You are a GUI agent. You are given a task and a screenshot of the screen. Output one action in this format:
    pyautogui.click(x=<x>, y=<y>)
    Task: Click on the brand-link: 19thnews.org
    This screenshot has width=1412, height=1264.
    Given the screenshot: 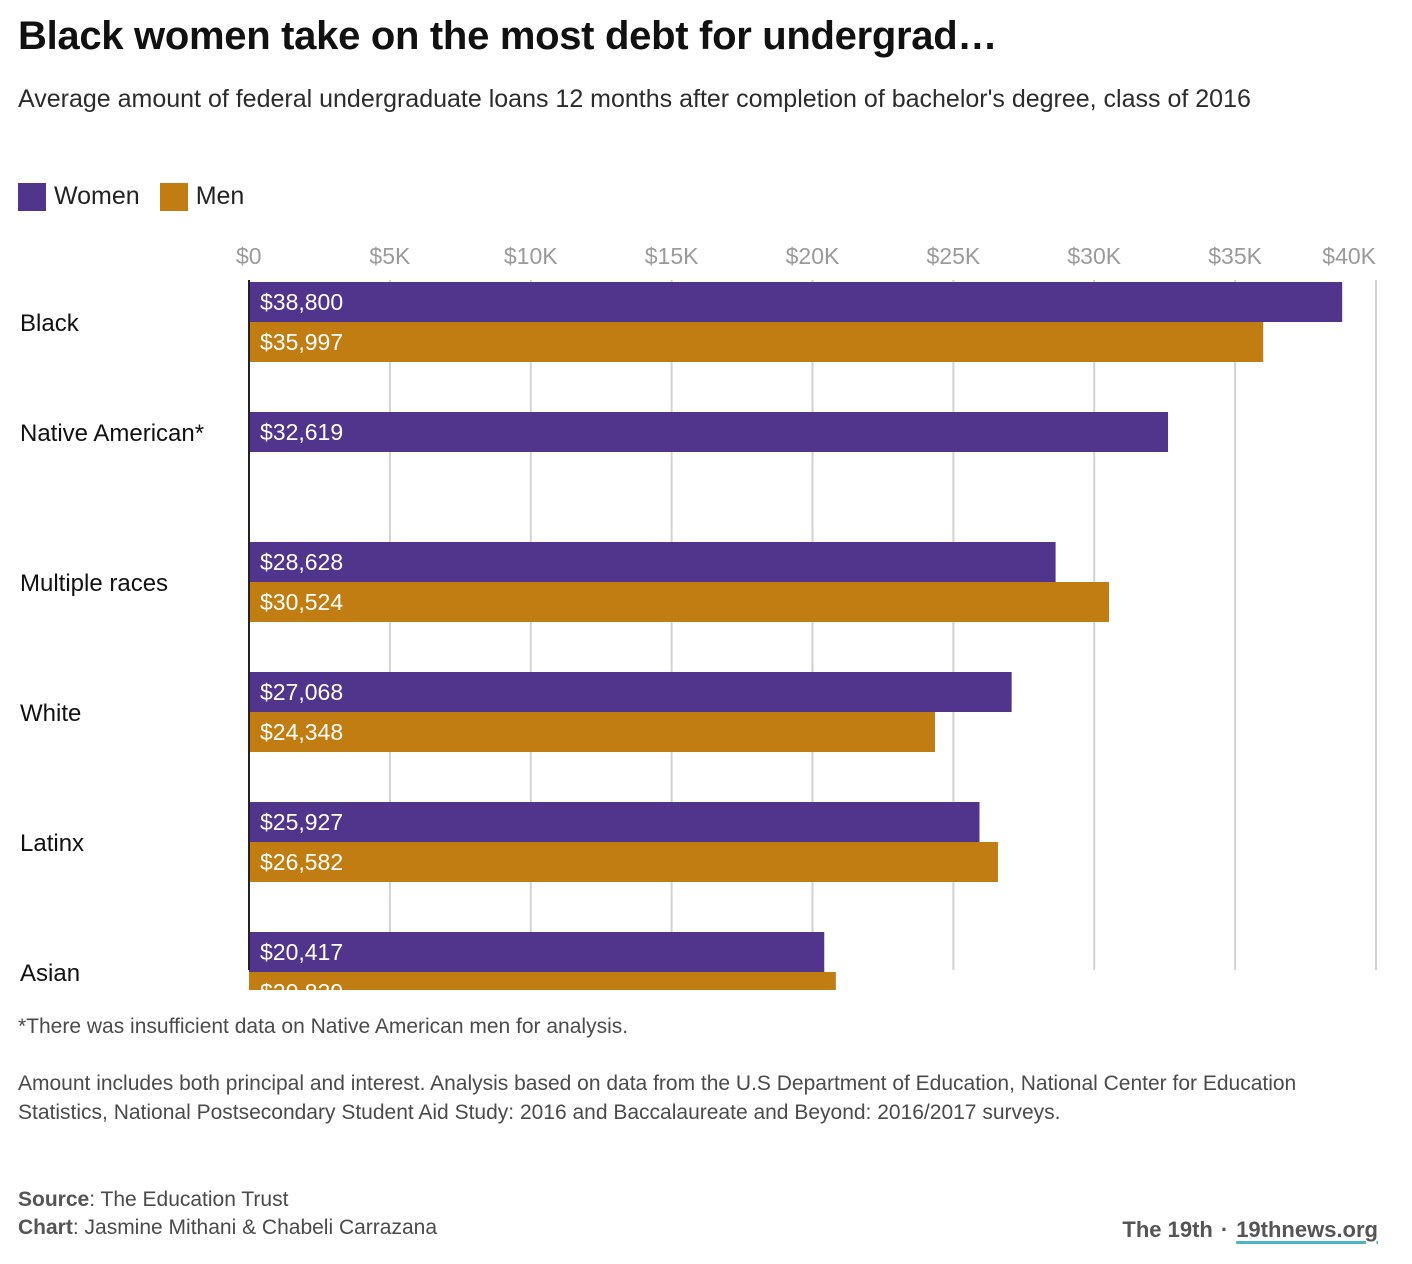 What is the action you would take?
    pyautogui.click(x=1307, y=1229)
    